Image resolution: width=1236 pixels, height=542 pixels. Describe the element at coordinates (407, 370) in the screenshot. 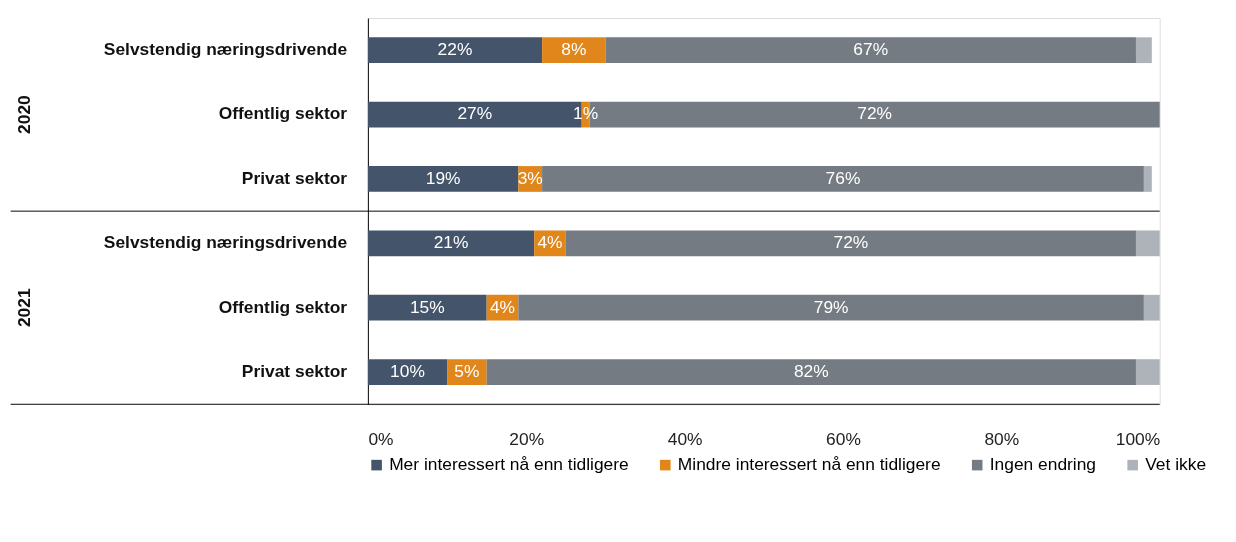

I see `data-label: 10%` at that location.